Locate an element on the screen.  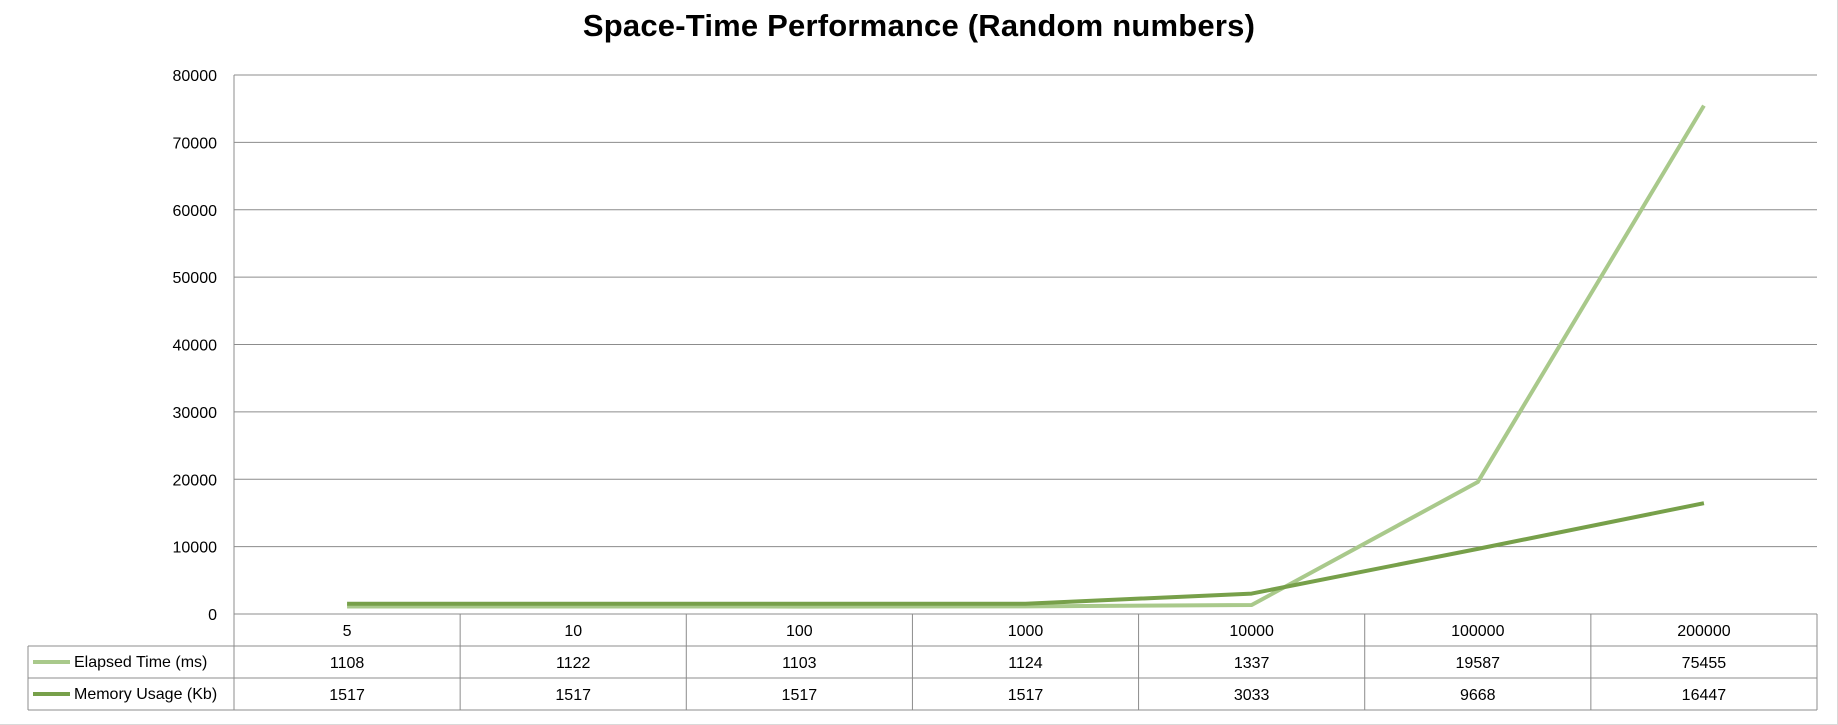
chart-title: Space-Time Performance (Random numbers) is located at coordinates (919, 25).